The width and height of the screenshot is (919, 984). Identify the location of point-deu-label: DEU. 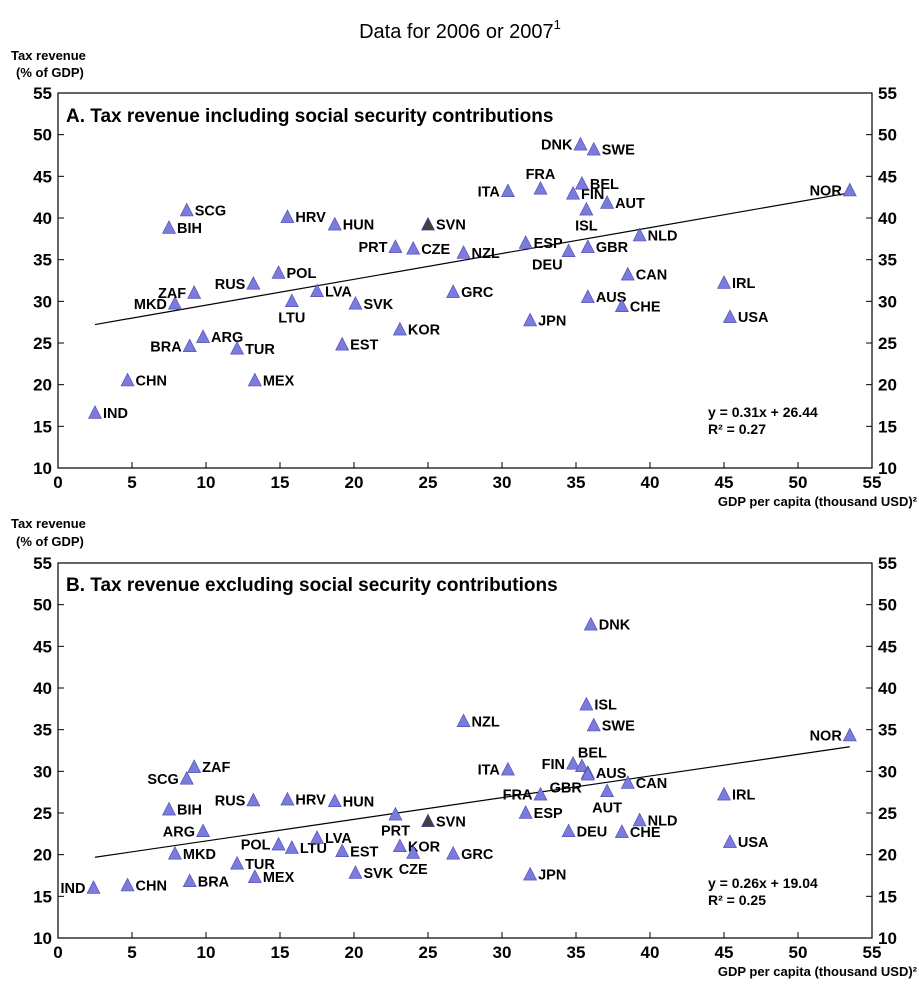
(592, 832).